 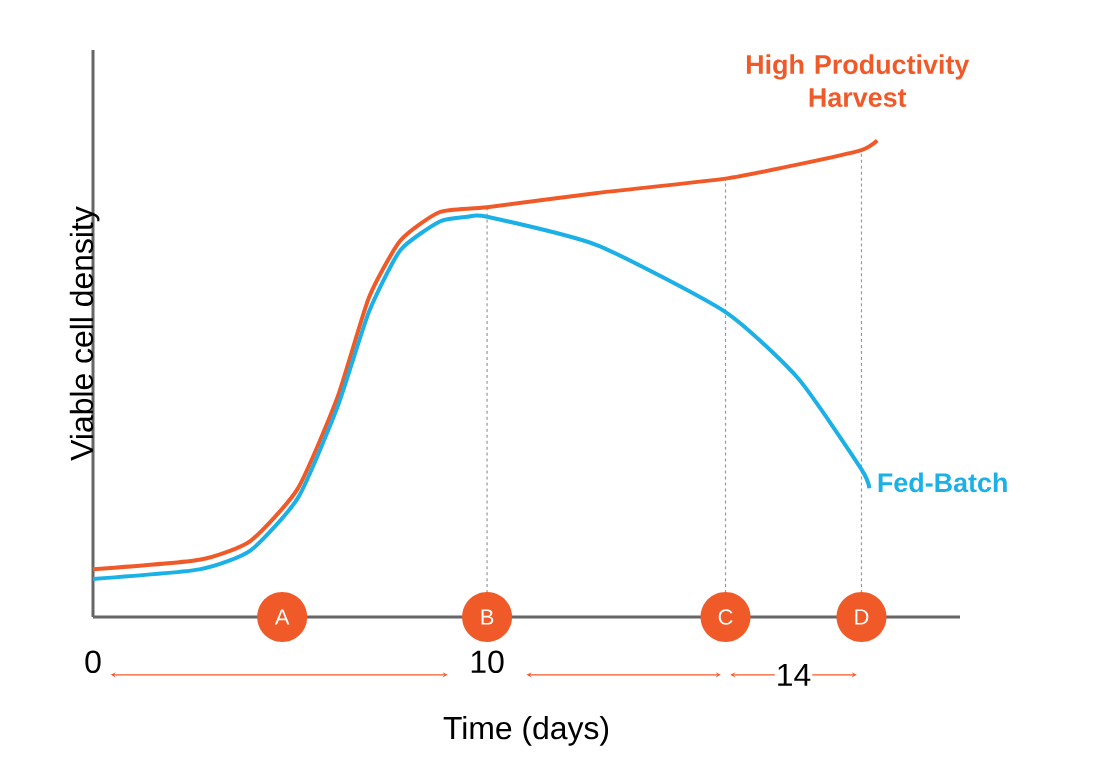 I want to click on series-label: Fed-Batch, so click(x=942, y=482).